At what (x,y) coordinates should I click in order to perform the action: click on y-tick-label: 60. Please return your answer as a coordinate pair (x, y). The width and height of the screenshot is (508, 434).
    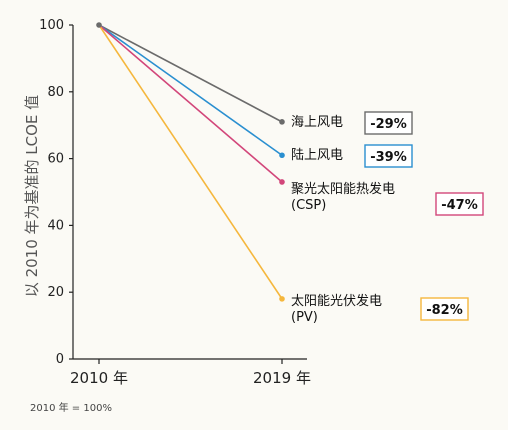
    Looking at the image, I should click on (55, 159).